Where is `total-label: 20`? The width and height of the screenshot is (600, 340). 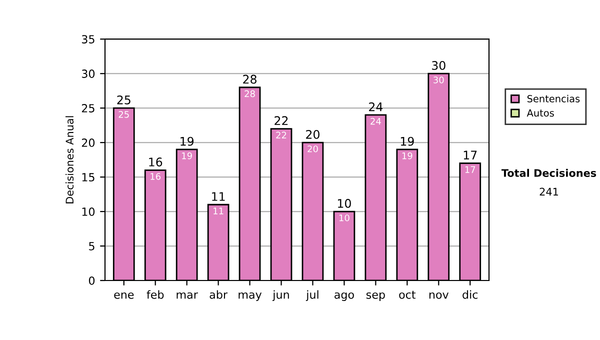 total-label: 20 is located at coordinates (313, 134).